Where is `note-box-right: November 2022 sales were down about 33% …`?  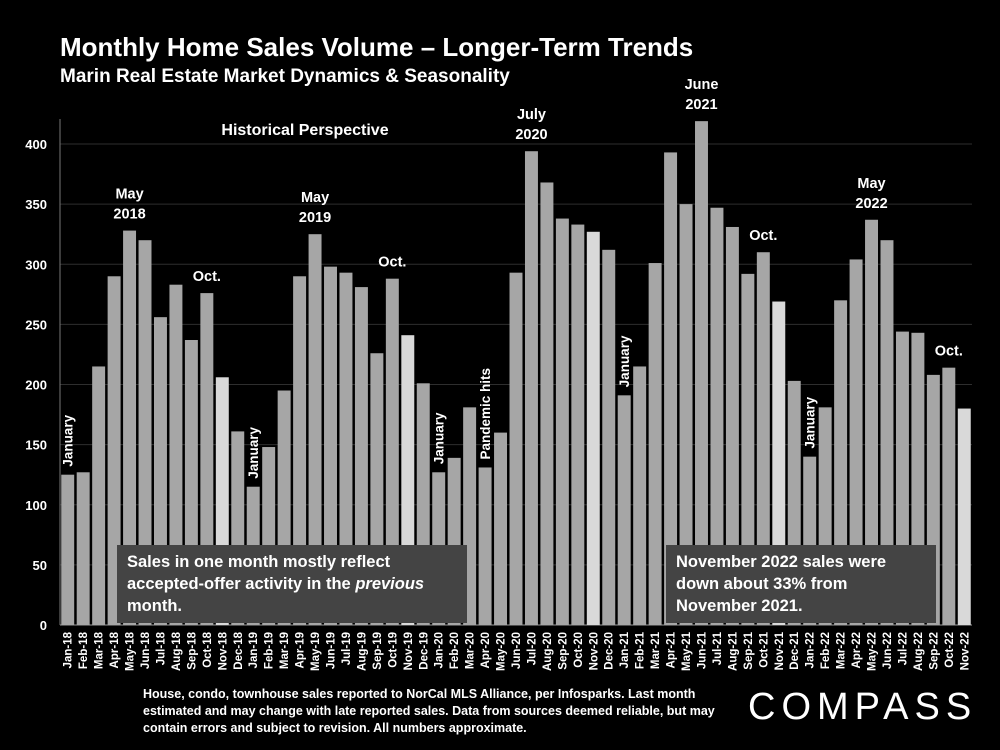 note-box-right: November 2022 sales were down about 33% … is located at coordinates (801, 584).